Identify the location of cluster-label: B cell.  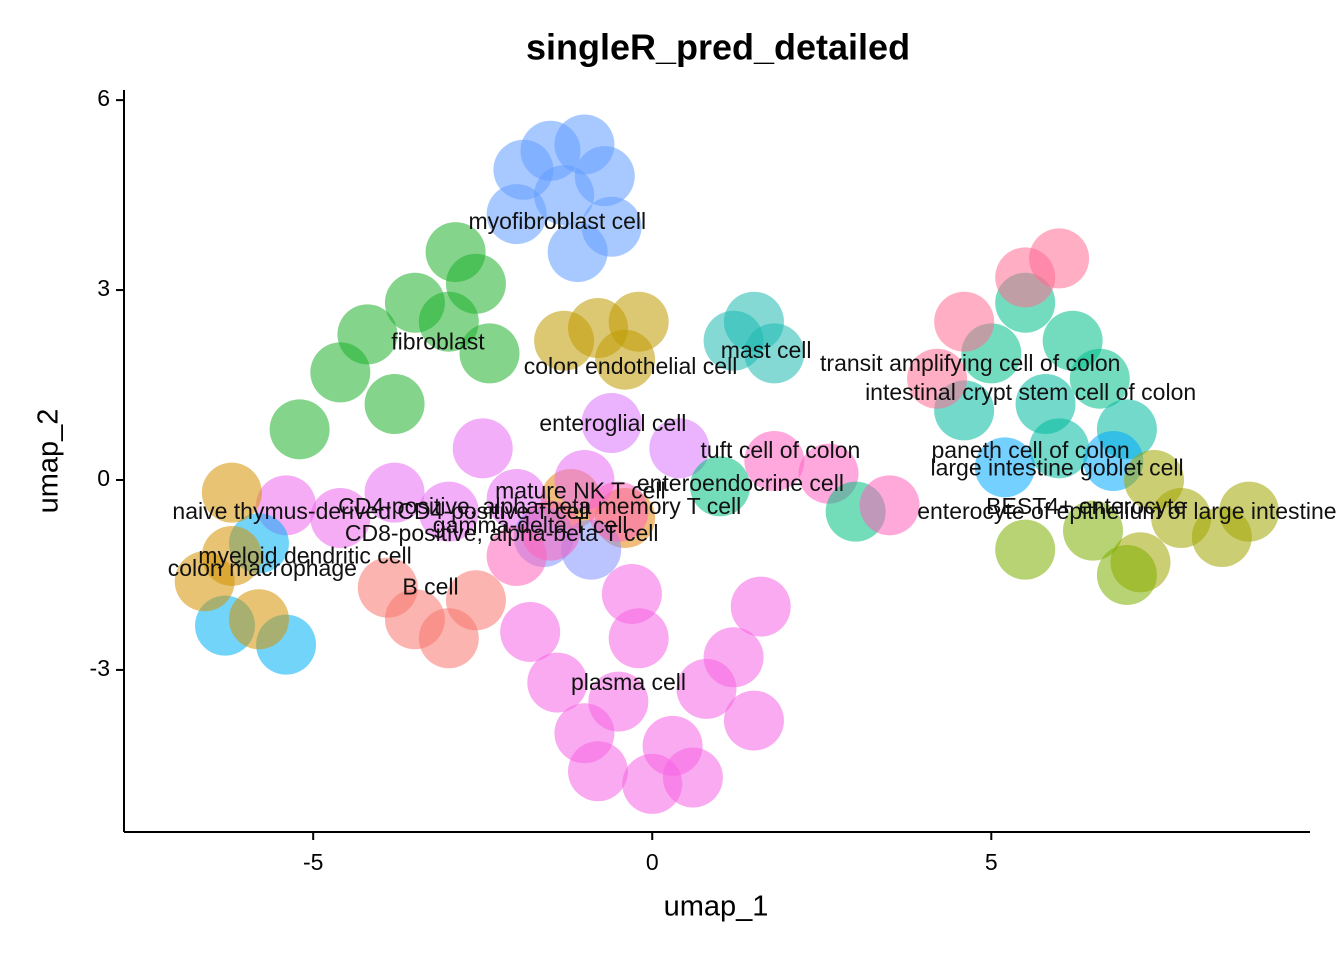
(430, 586).